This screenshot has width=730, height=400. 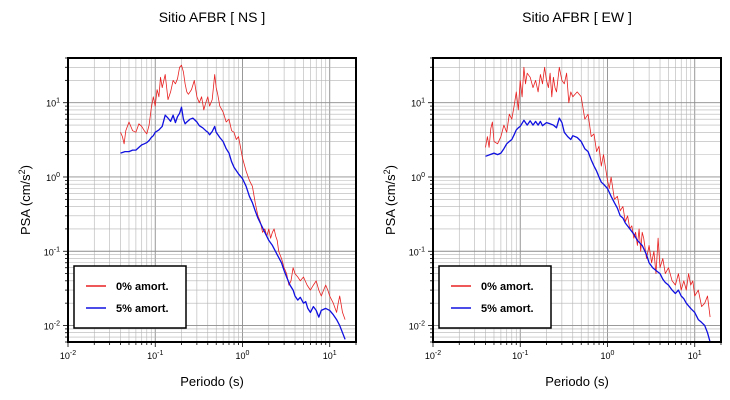 I want to click on chart-title: Sitio AFBR [ NS ], so click(x=212, y=17).